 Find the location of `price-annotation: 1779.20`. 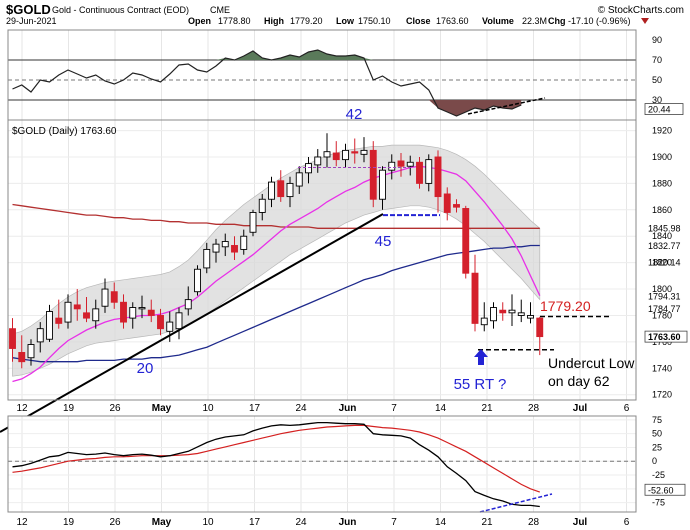

price-annotation: 1779.20 is located at coordinates (565, 306).